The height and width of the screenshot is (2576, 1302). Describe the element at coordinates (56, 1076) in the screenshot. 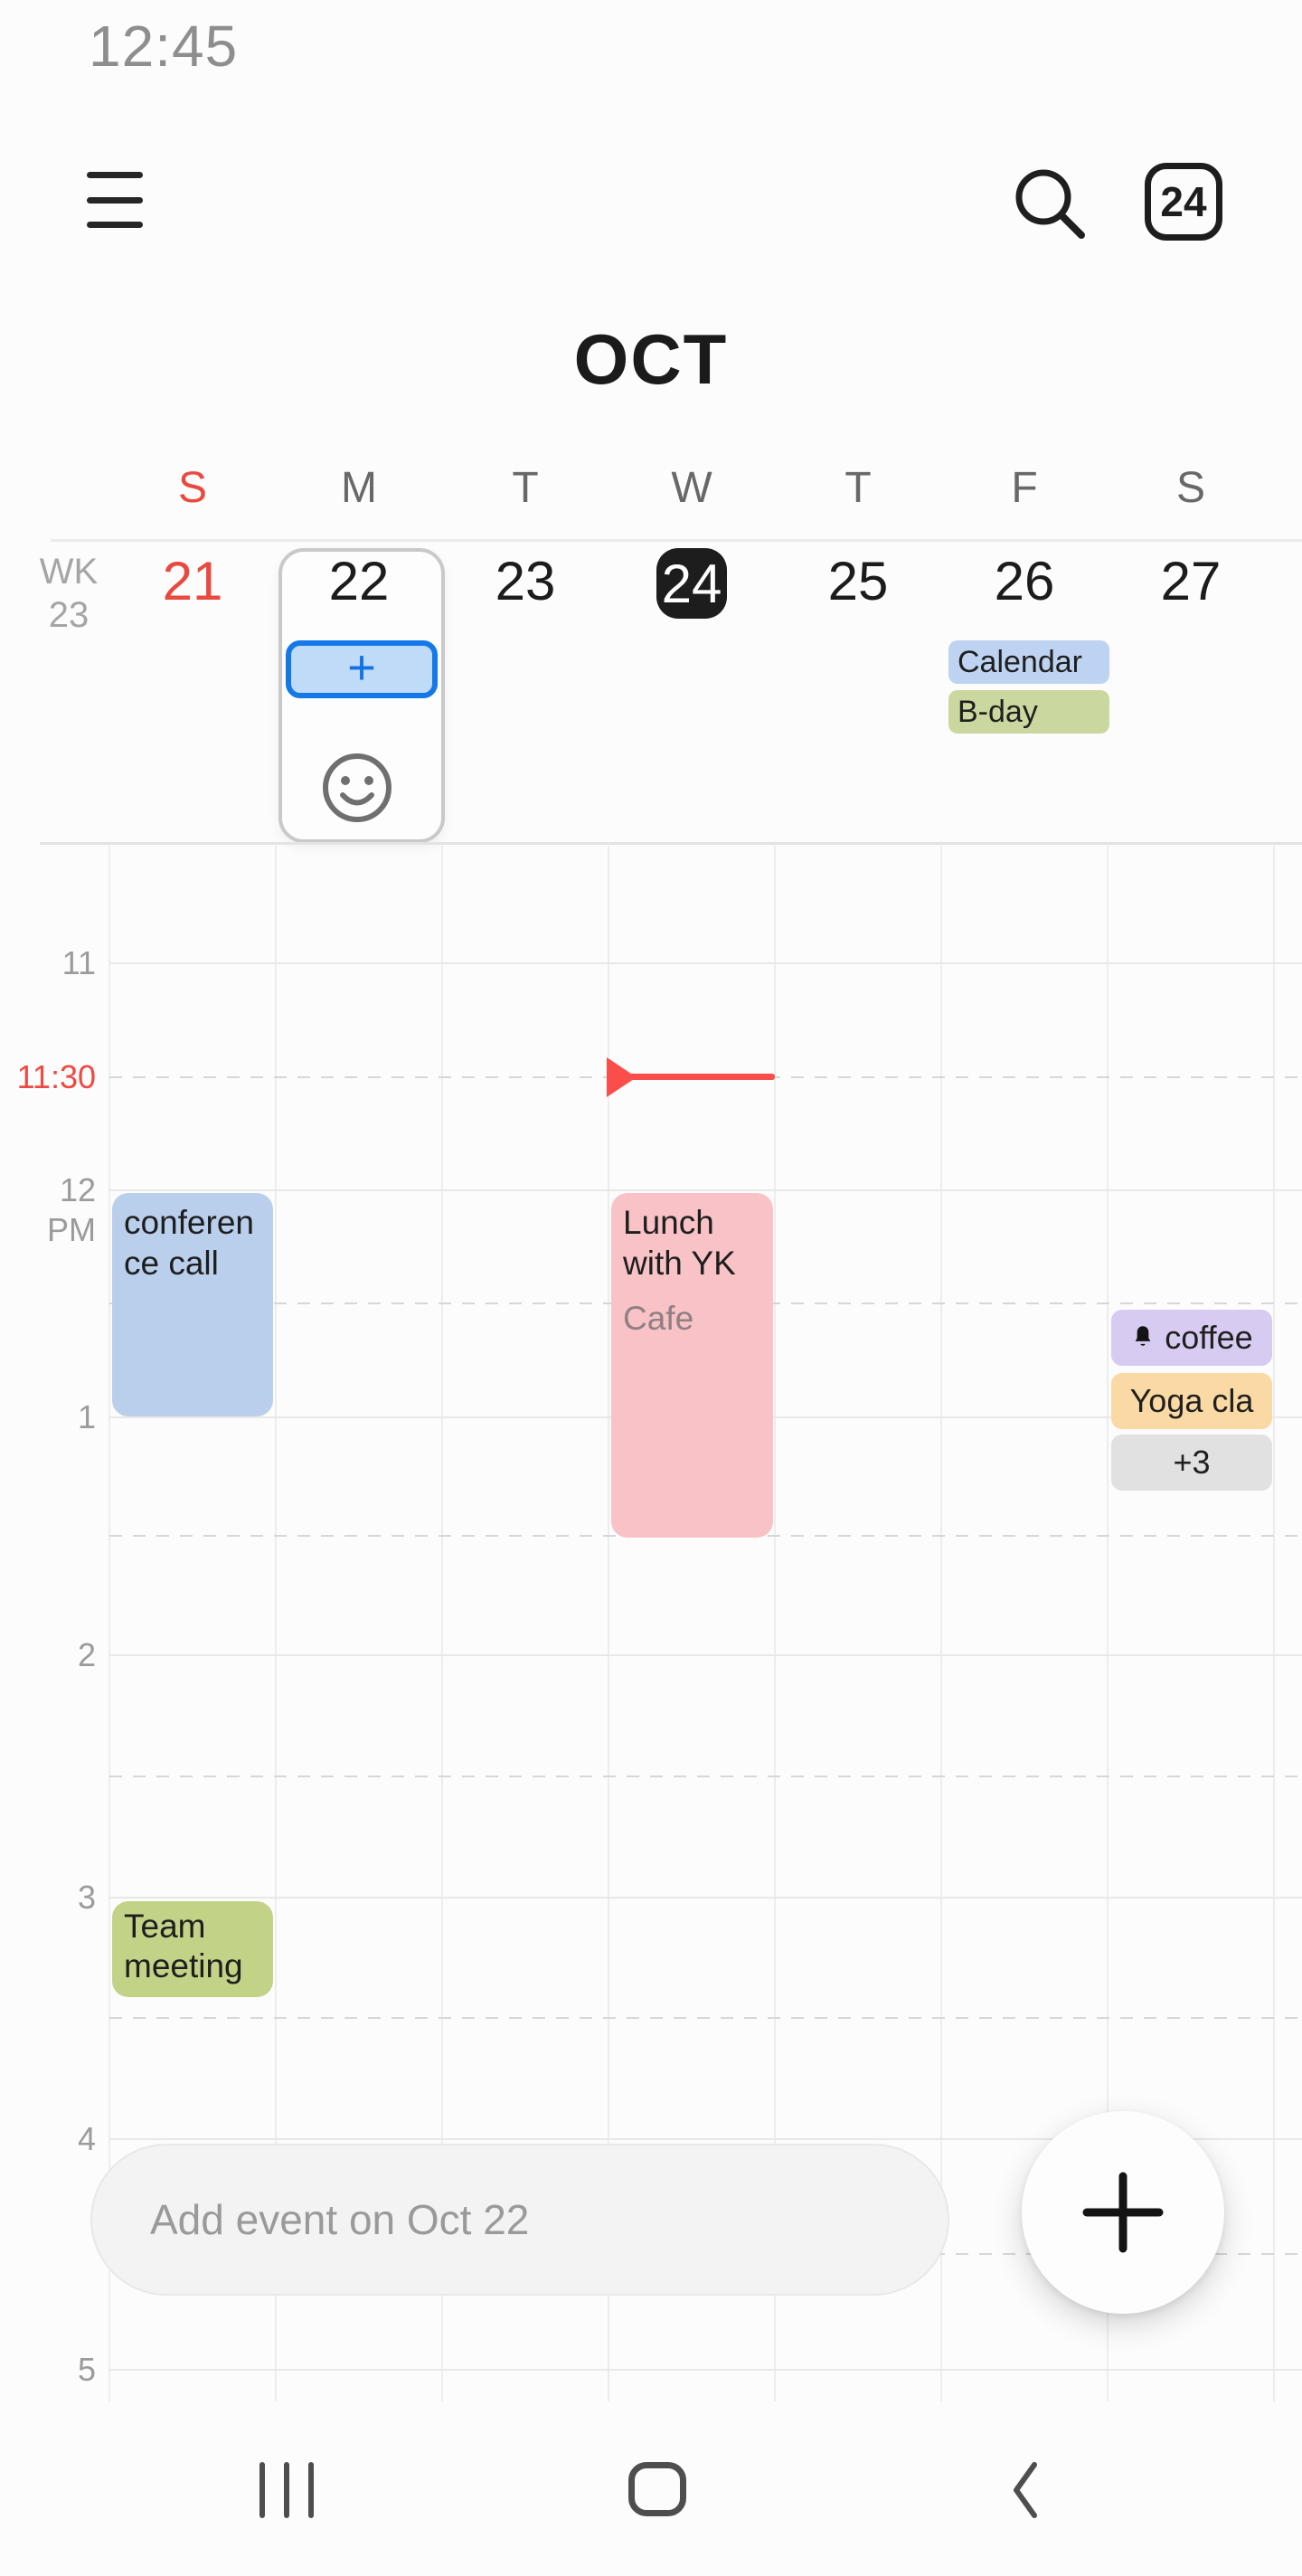

I see `current-time-label: 11:30` at that location.